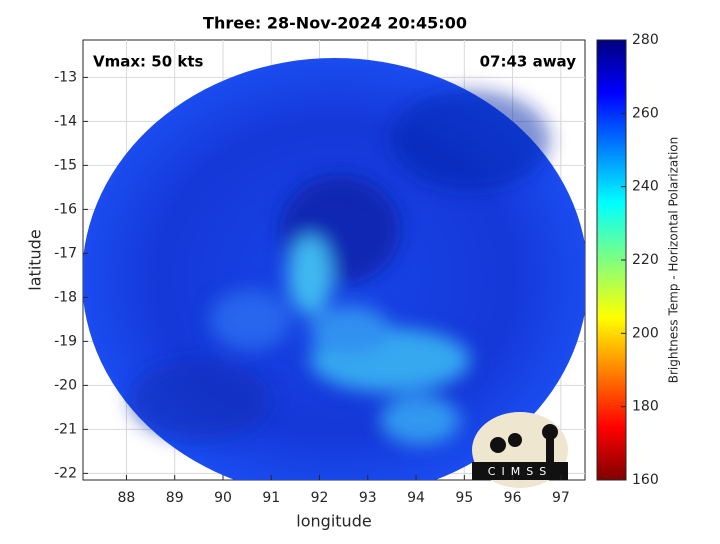  What do you see at coordinates (65, 473) in the screenshot?
I see `y-tick-label: -22` at bounding box center [65, 473].